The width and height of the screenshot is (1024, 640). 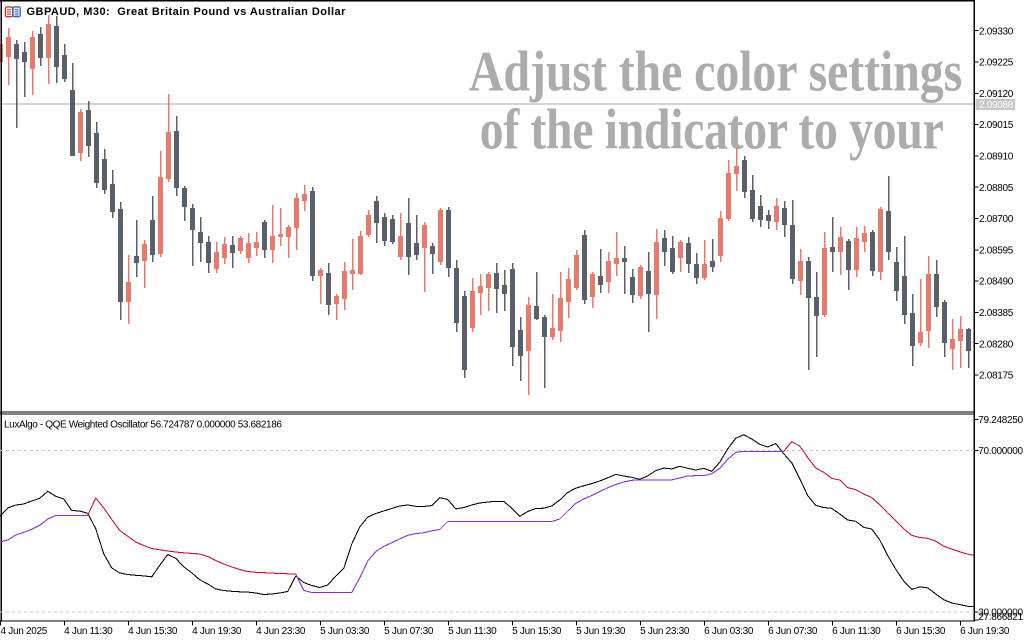 What do you see at coordinates (345, 631) in the screenshot?
I see `svg-text: 5 Jun 03:30` at bounding box center [345, 631].